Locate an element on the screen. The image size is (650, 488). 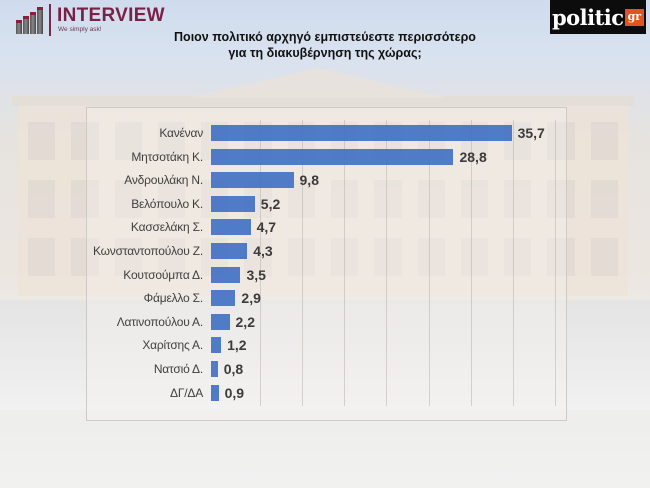
category-label: Λατινοπούλου Α. is located at coordinates (159, 321).